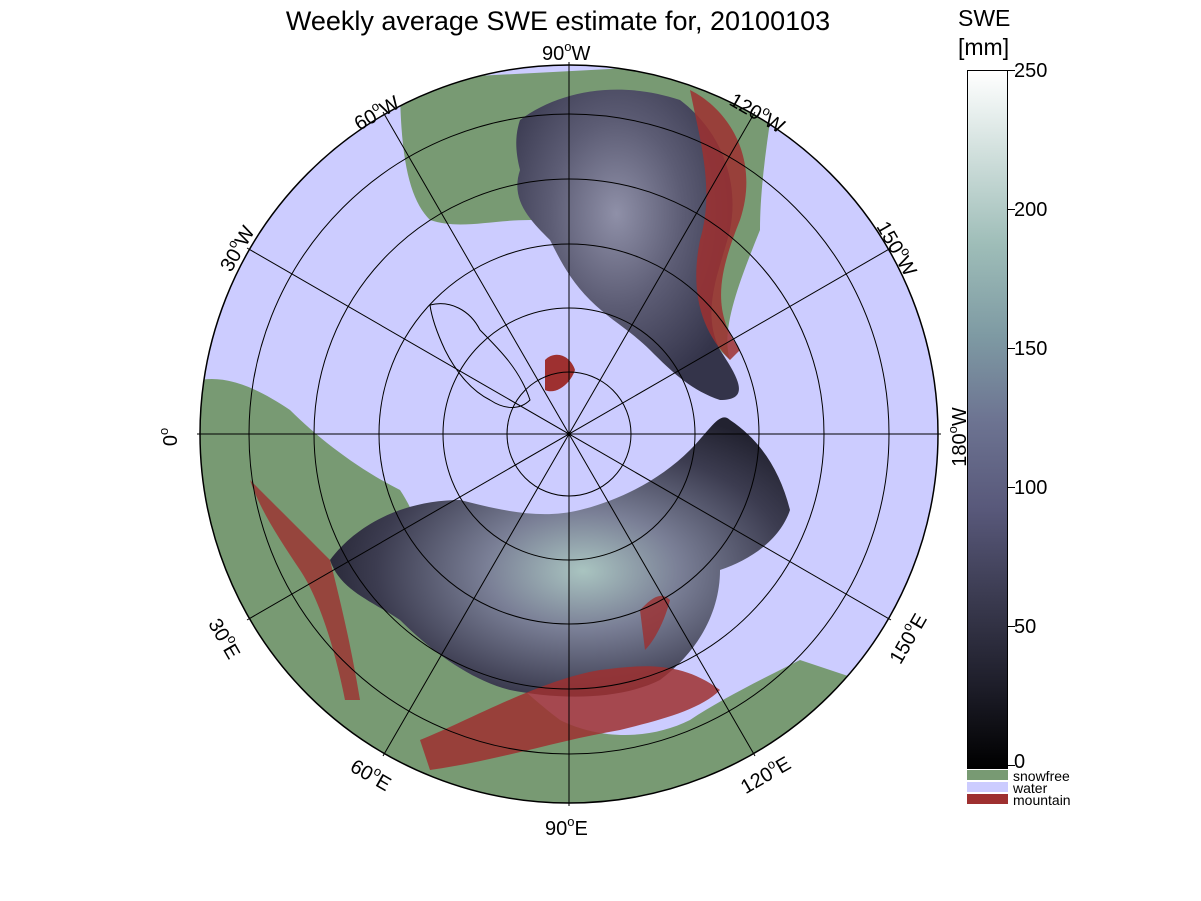  I want to click on asia-mountain, so click(570, 718).